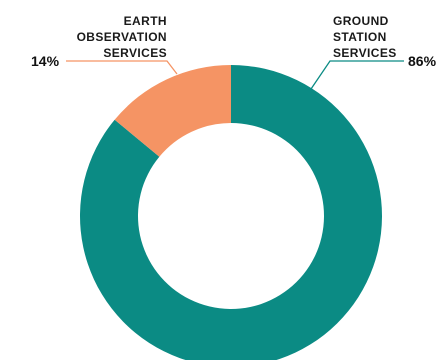 This screenshot has width=446, height=360. What do you see at coordinates (122, 67) in the screenshot?
I see `leader-line-earth-observation` at bounding box center [122, 67].